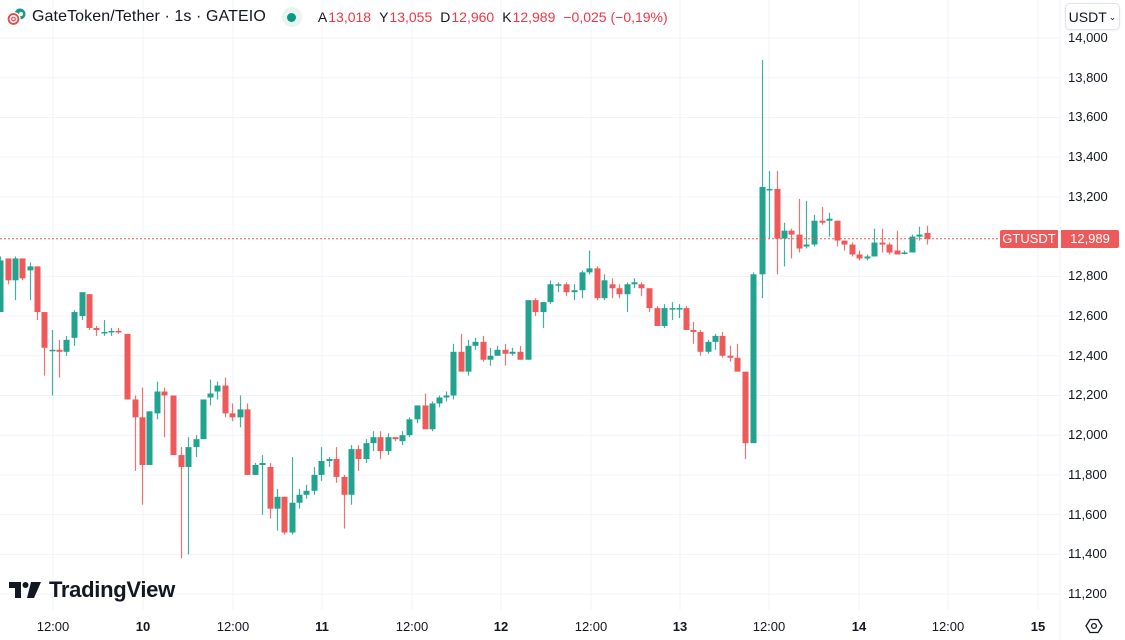 This screenshot has height=640, width=1125. What do you see at coordinates (1087, 594) in the screenshot?
I see `price-axis-label: 11,200` at bounding box center [1087, 594].